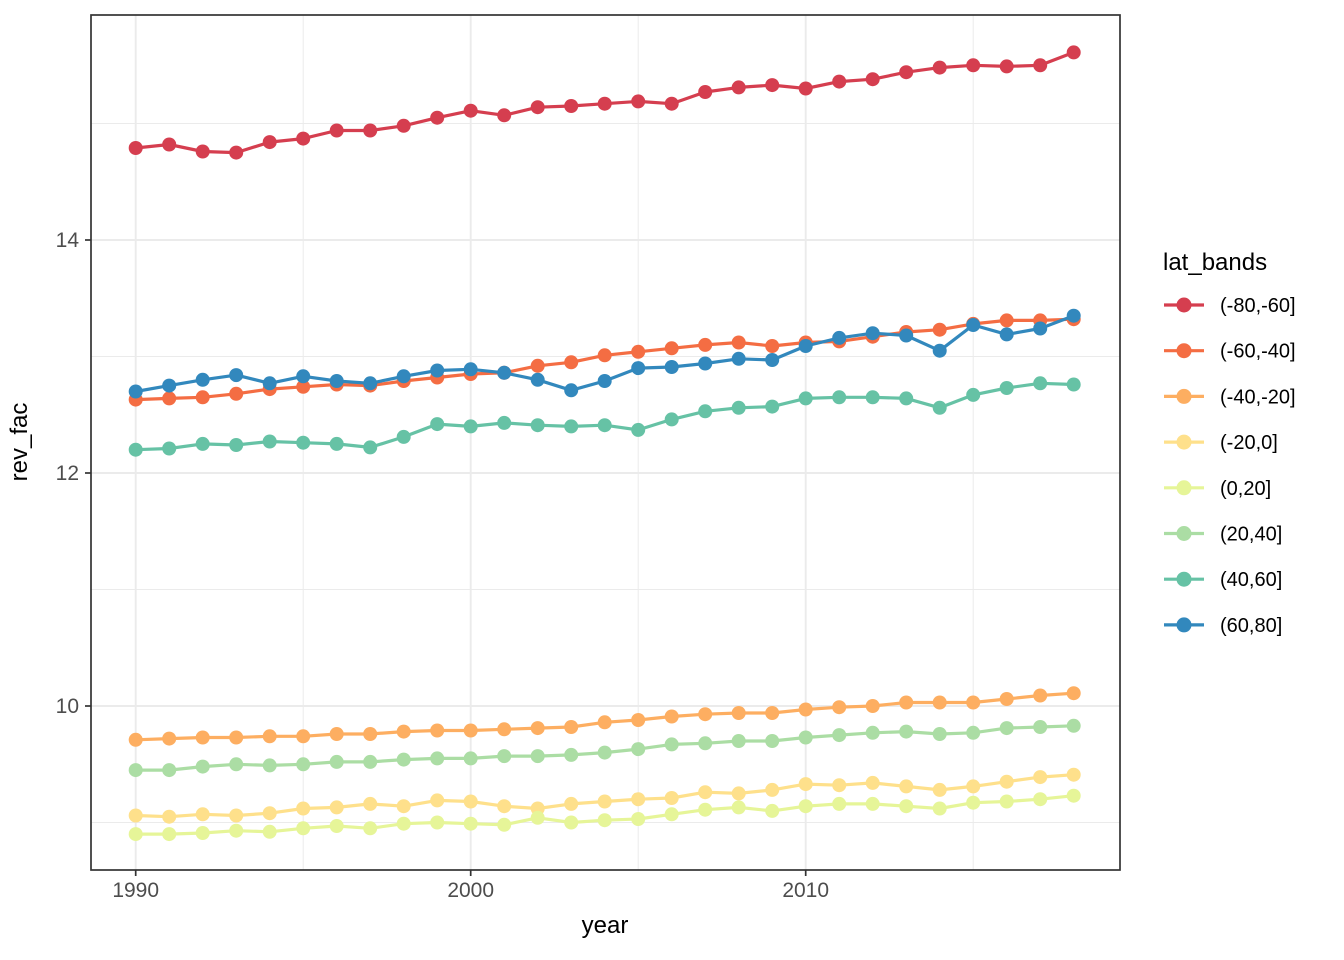  What do you see at coordinates (604, 353) in the screenshot?
I see `series-(60,80]` at bounding box center [604, 353].